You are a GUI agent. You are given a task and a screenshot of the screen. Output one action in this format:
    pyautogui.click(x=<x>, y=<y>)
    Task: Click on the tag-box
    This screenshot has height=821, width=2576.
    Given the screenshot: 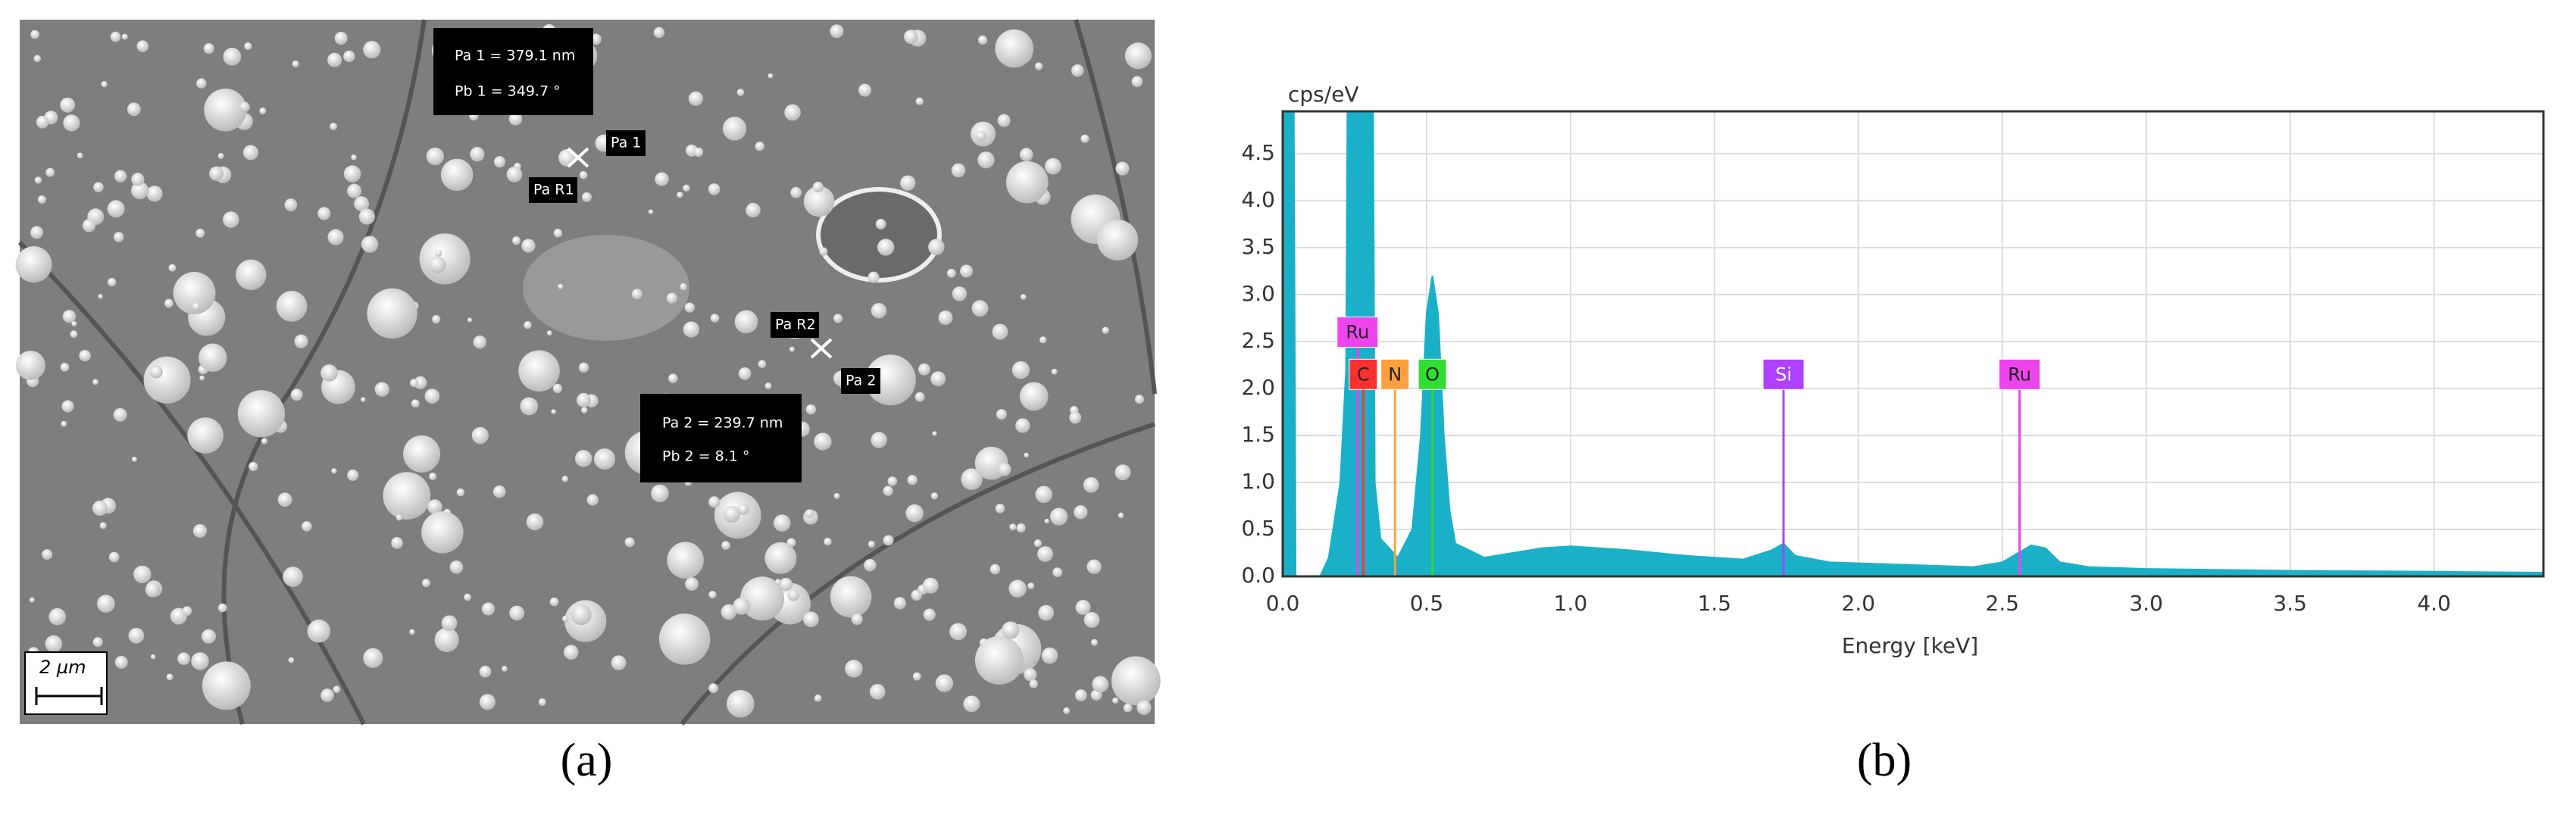 What is the action you would take?
    pyautogui.click(x=795, y=325)
    